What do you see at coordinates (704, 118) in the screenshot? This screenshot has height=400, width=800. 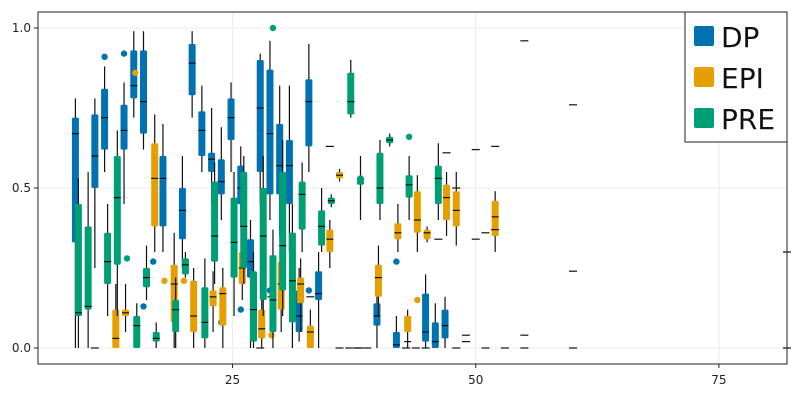 I see `legend-swatch-pre` at bounding box center [704, 118].